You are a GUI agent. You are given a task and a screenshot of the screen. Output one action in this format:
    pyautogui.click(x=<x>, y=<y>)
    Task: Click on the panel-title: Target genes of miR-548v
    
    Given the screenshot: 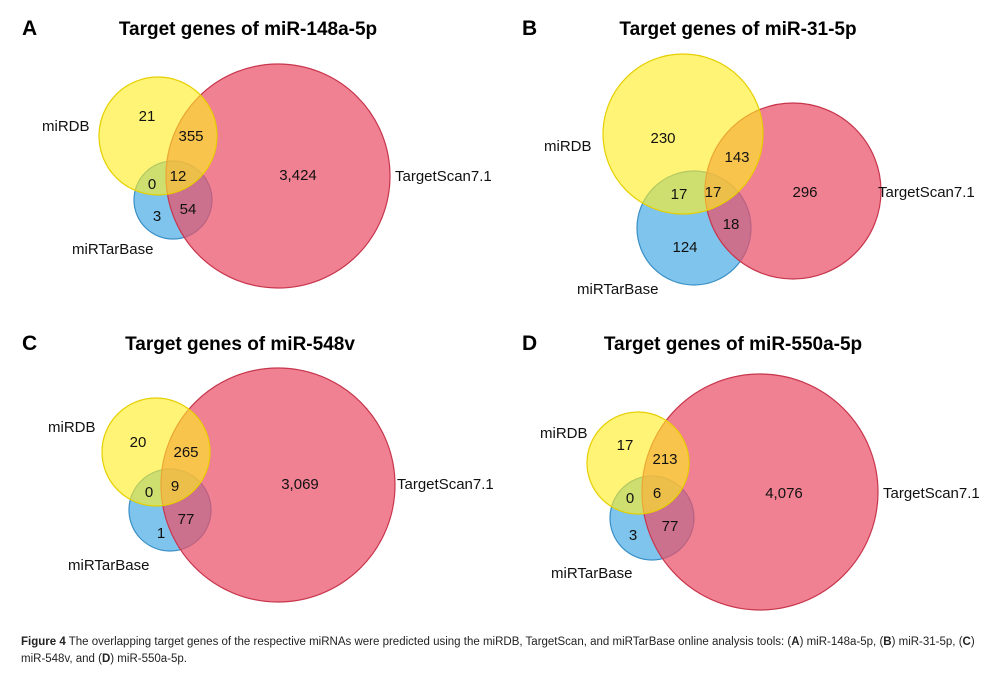 What is the action you would take?
    pyautogui.click(x=240, y=344)
    